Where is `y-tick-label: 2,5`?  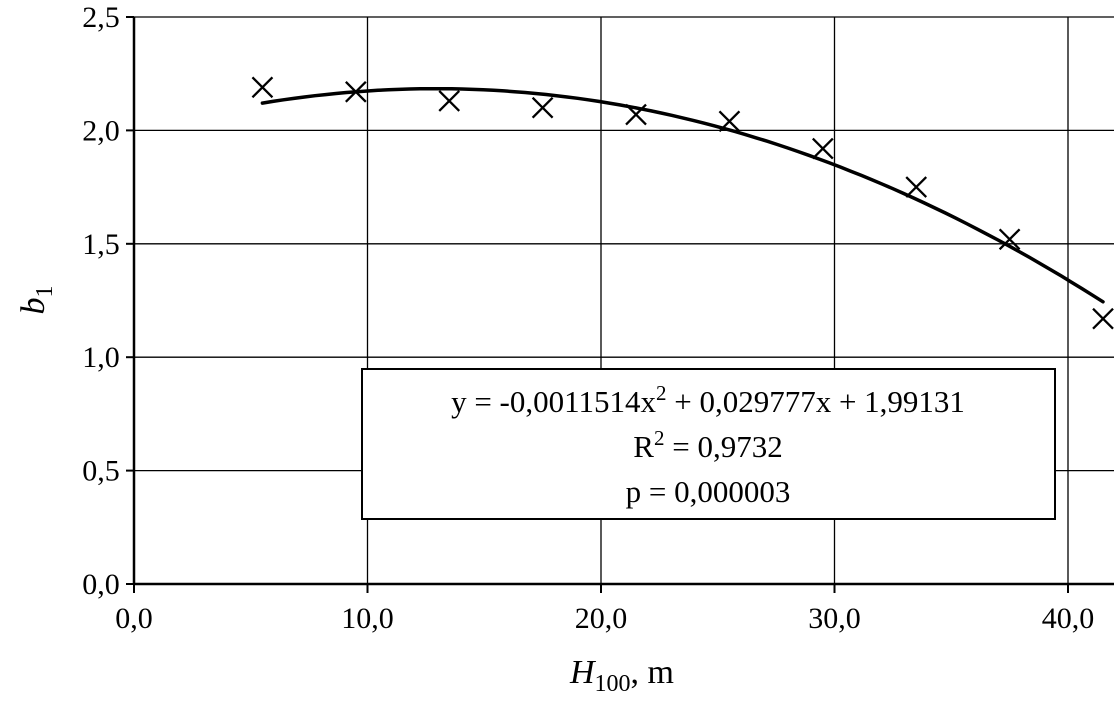
y-tick-label: 2,5 is located at coordinates (101, 17).